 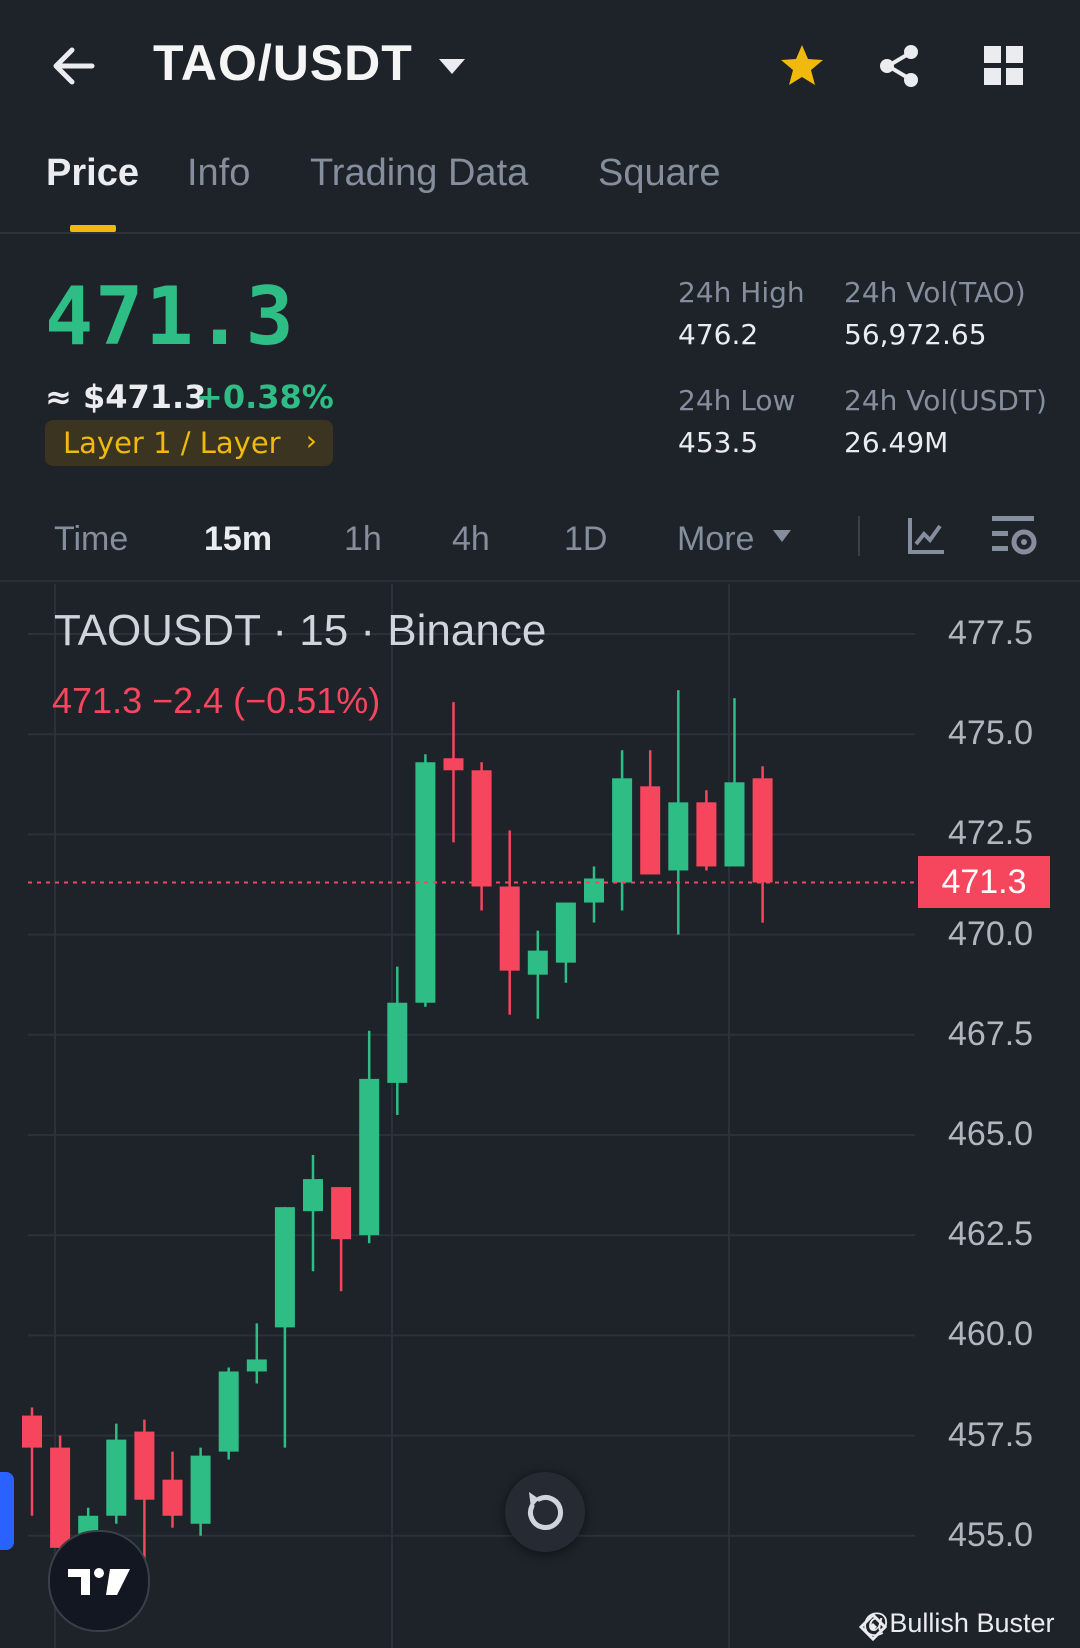 I want to click on y-tick-label: 462.5, so click(x=991, y=1234).